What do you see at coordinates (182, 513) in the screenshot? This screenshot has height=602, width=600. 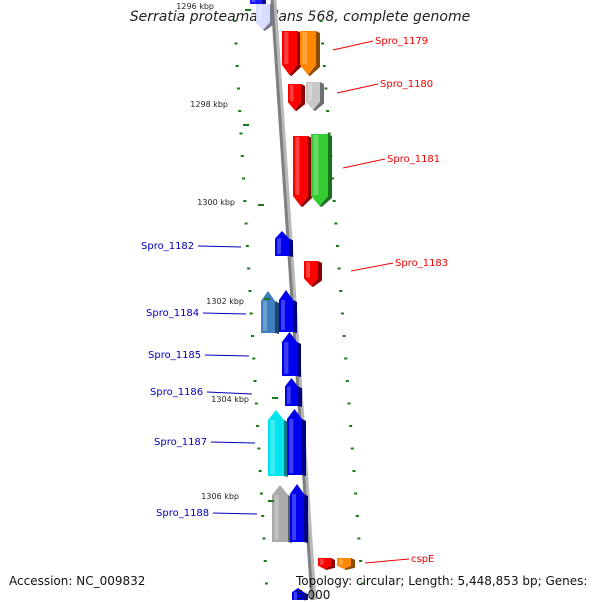 I see `gene-label: Spro_1188` at bounding box center [182, 513].